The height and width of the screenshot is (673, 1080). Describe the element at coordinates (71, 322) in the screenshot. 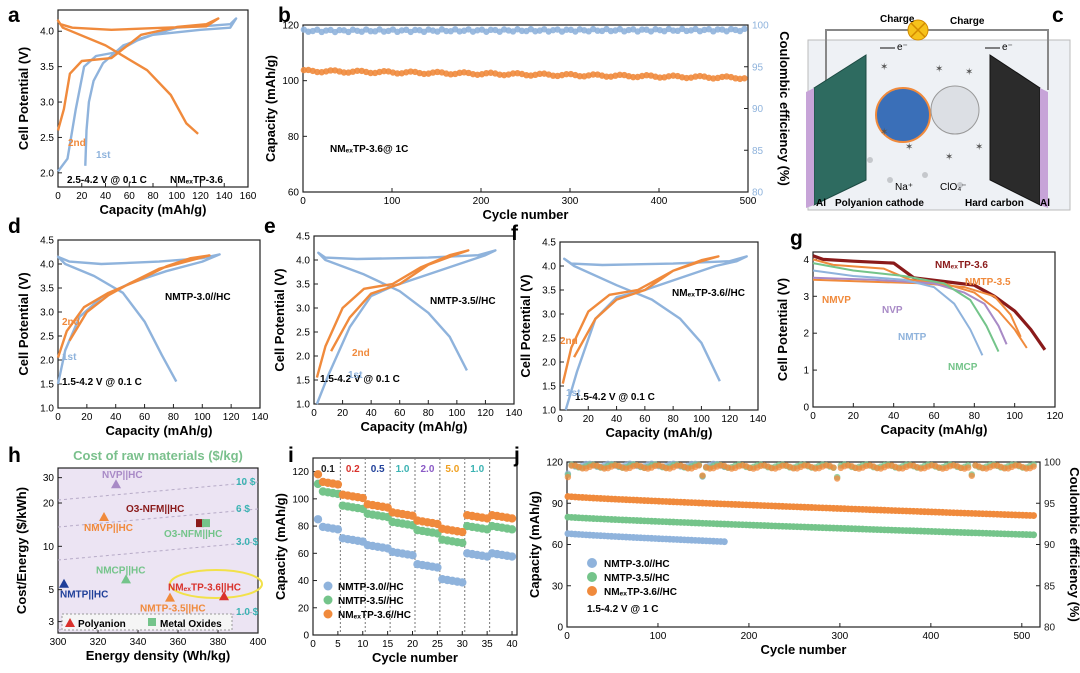

I see `second-cycle-label: 2nd` at that location.